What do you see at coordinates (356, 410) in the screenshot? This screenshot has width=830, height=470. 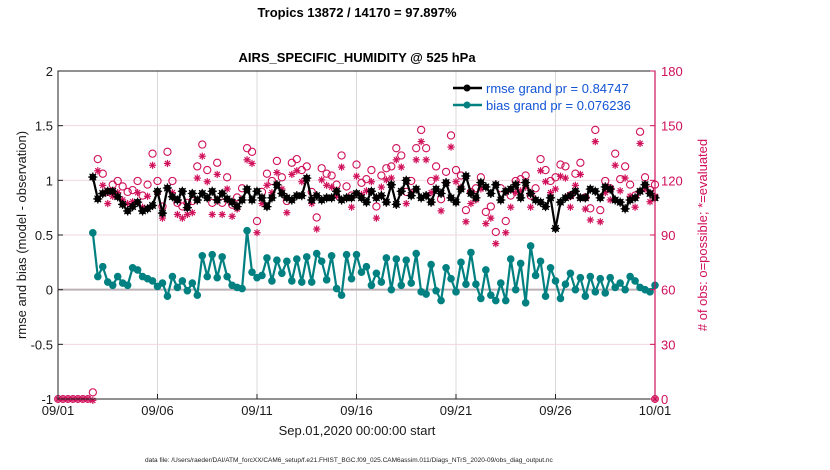 I see `x-tick-label: 09/16` at bounding box center [356, 410].